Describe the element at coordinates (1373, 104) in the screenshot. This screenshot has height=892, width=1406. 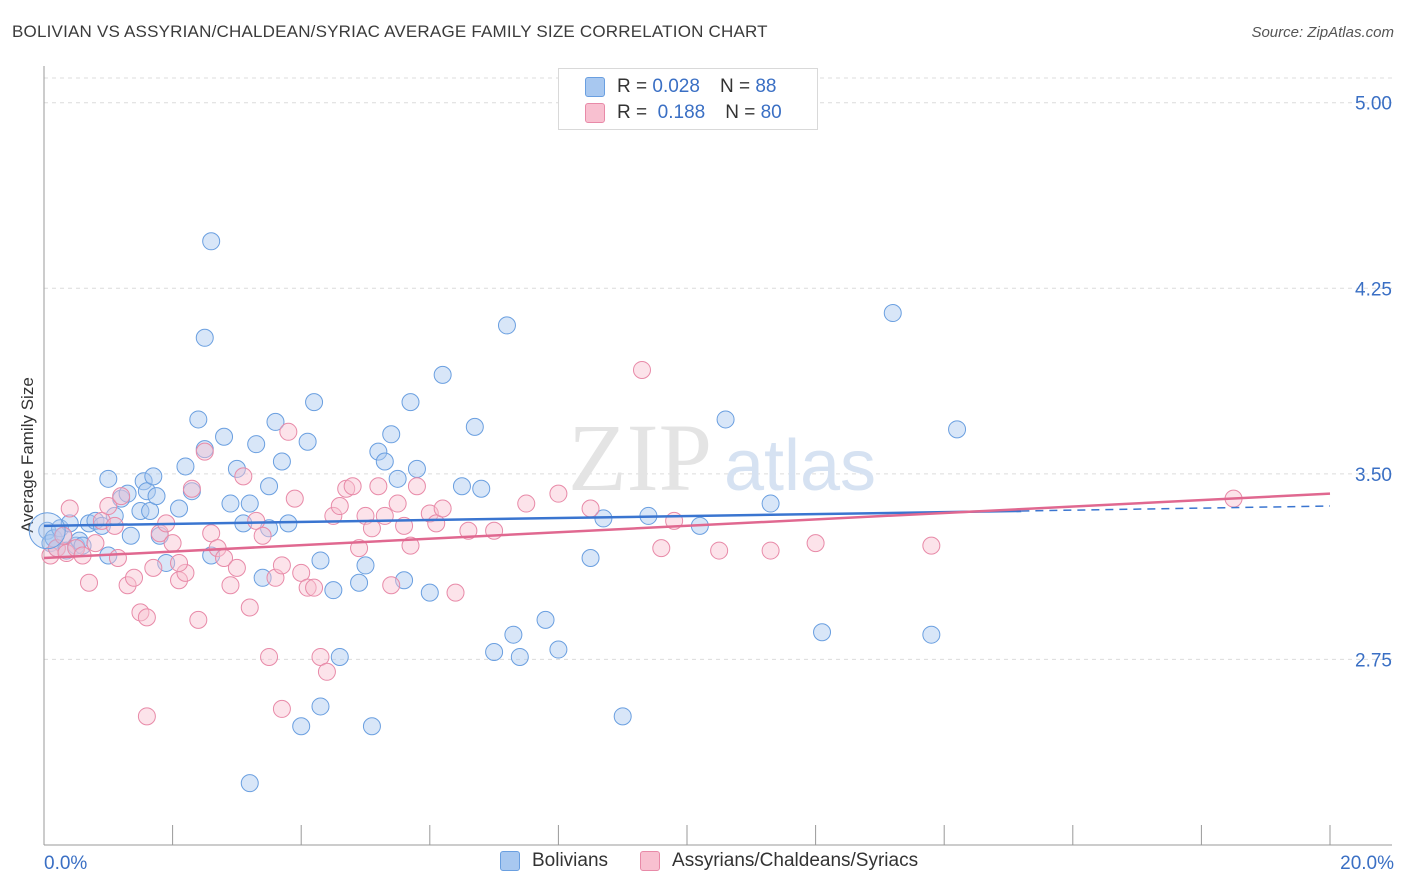
I see `y-tick-label: 5.00` at that location.